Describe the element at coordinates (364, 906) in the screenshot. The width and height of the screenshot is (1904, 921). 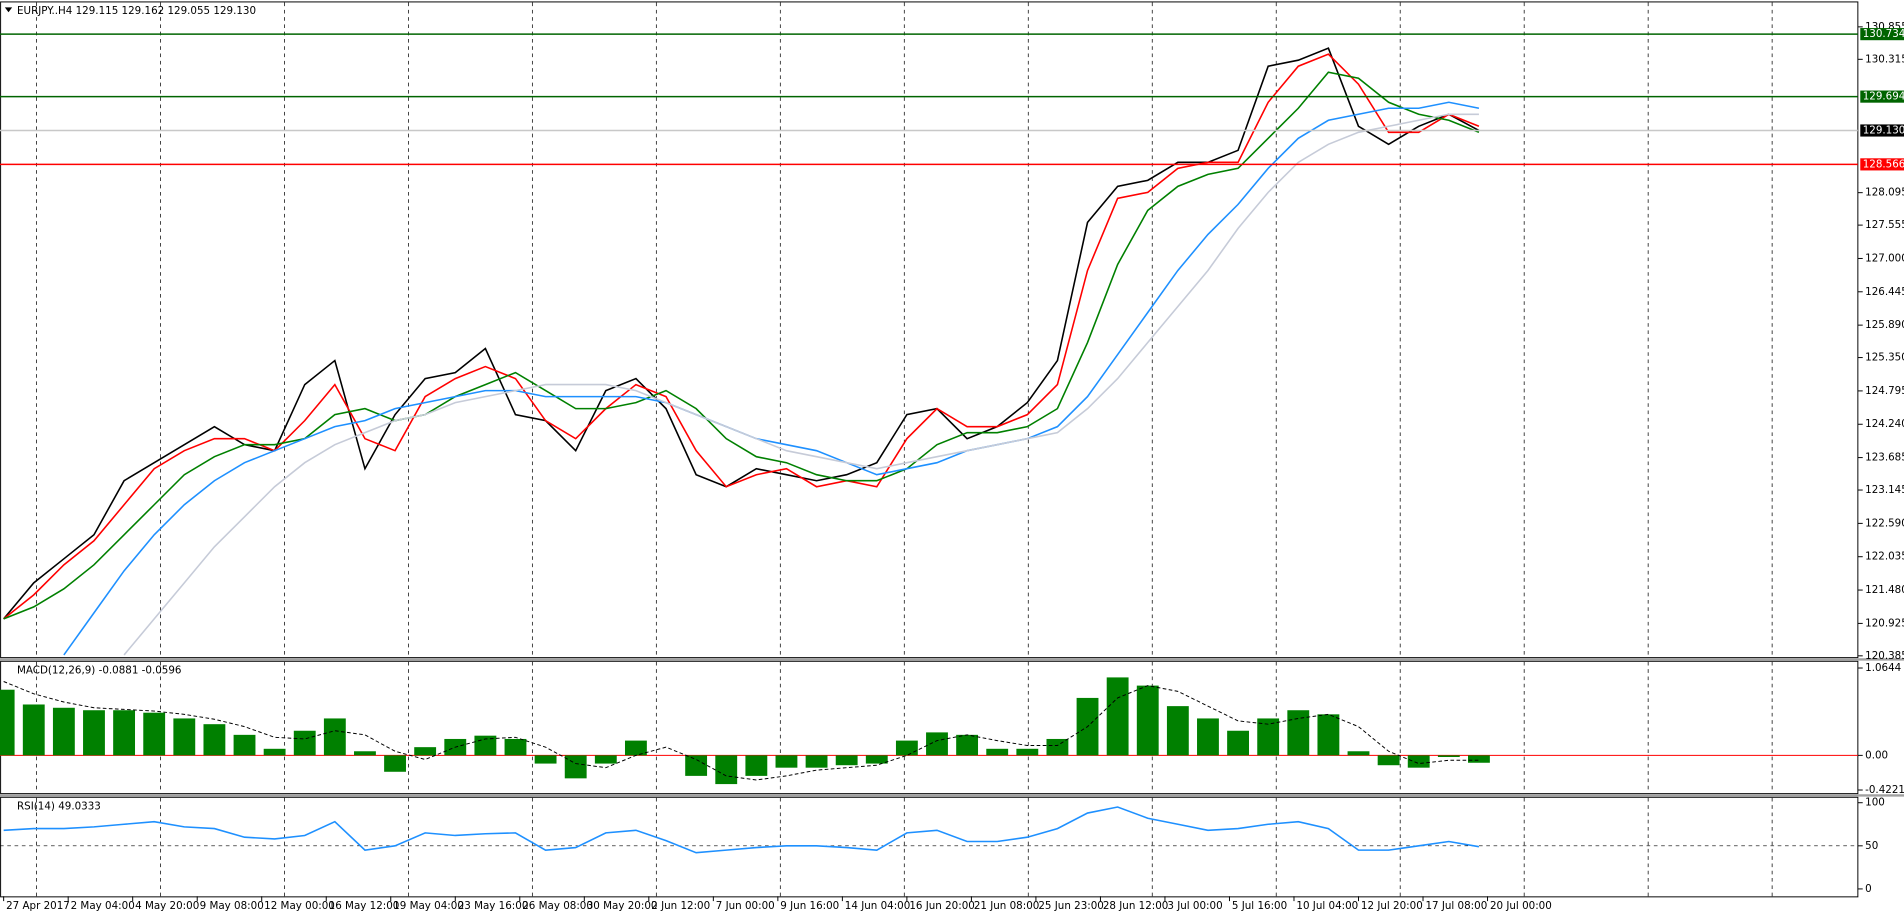
I see `x-tick-label: 16 May 12:00` at that location.